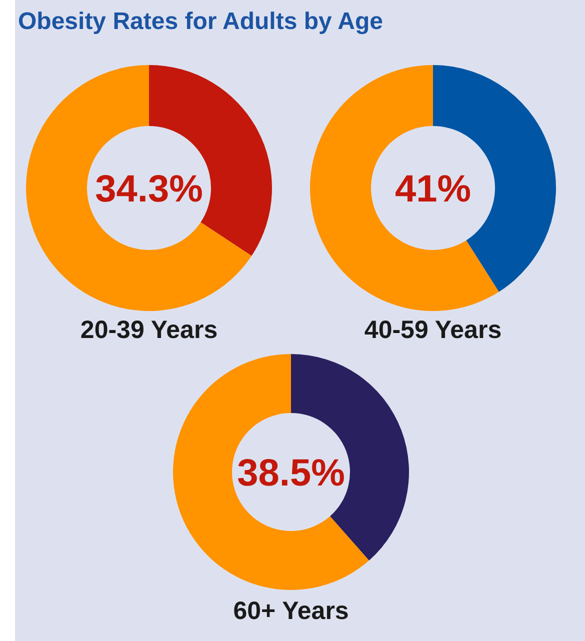 The height and width of the screenshot is (641, 585). What do you see at coordinates (291, 610) in the screenshot?
I see `text: 60+ Years` at bounding box center [291, 610].